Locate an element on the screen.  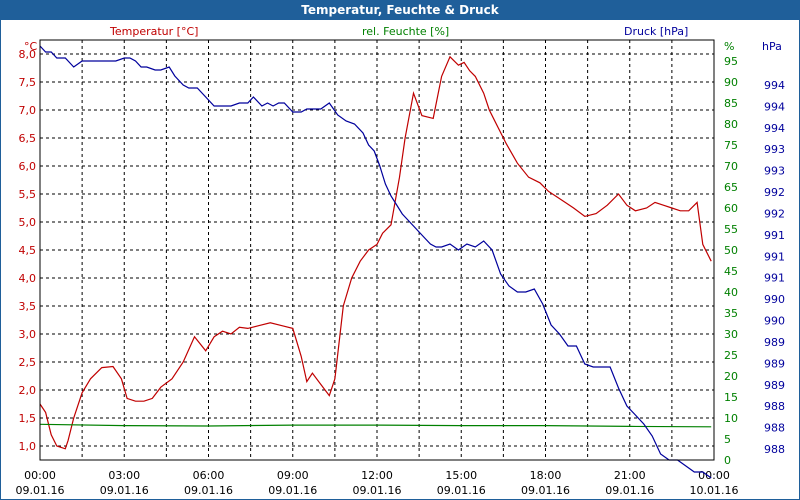
tick-left: 1,5 is located at coordinates (28, 418).